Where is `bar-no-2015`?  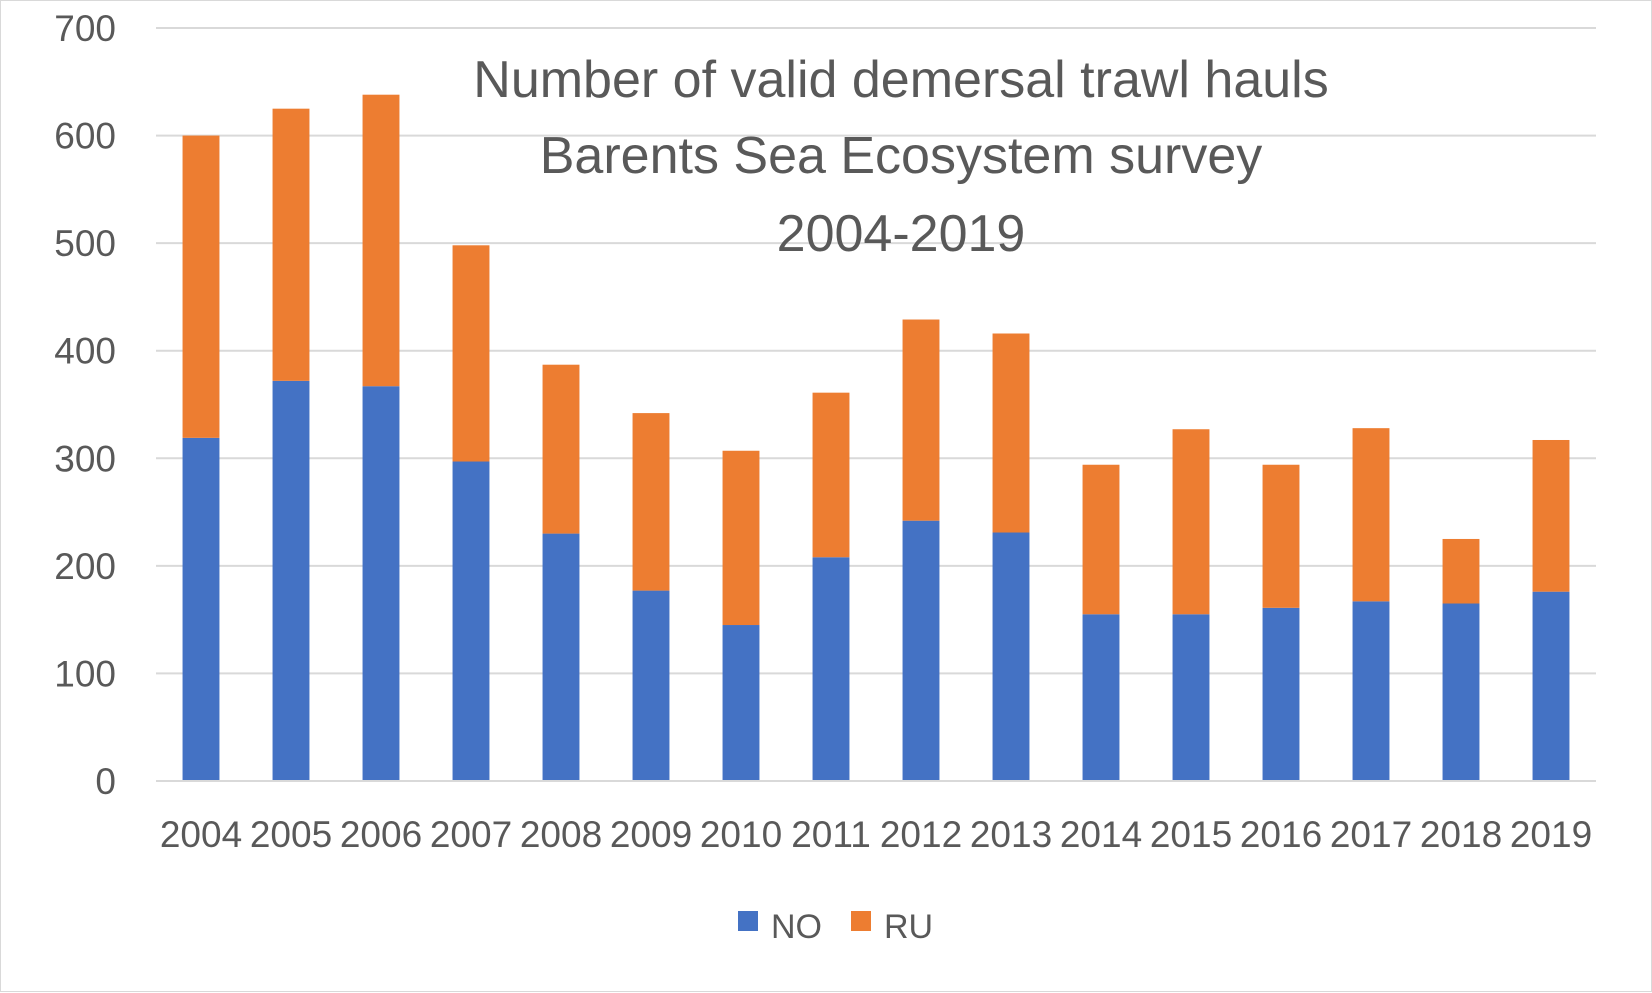 bar-no-2015 is located at coordinates (1191, 697).